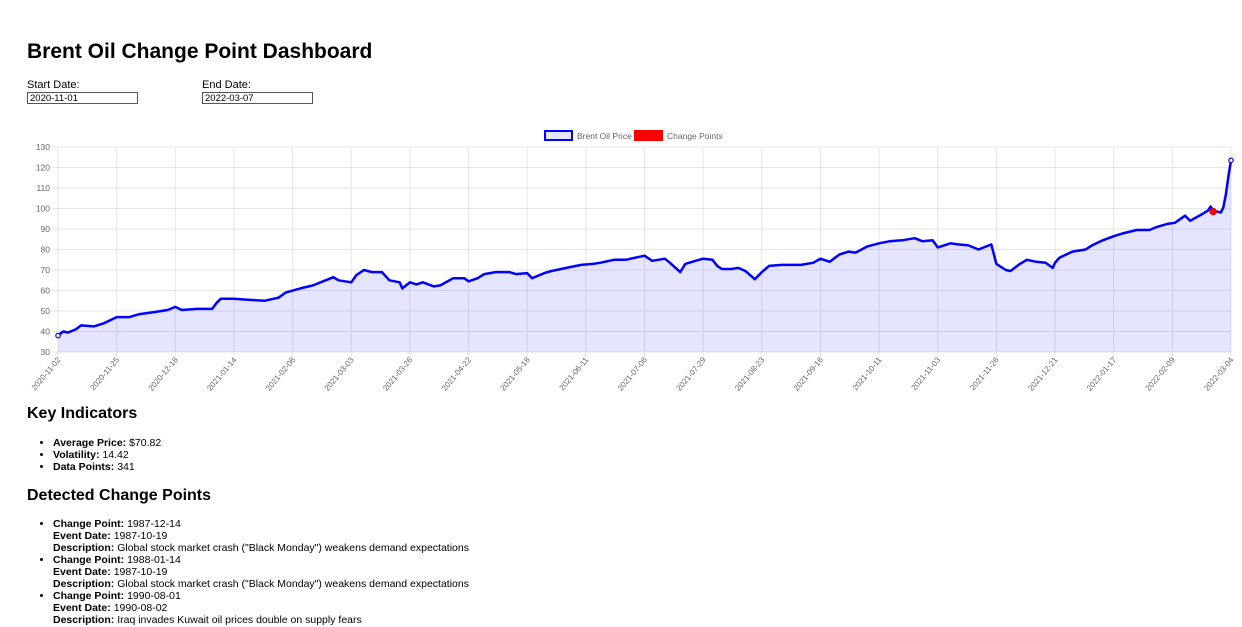  I want to click on change-point-date: 1990-08-01, so click(154, 596).